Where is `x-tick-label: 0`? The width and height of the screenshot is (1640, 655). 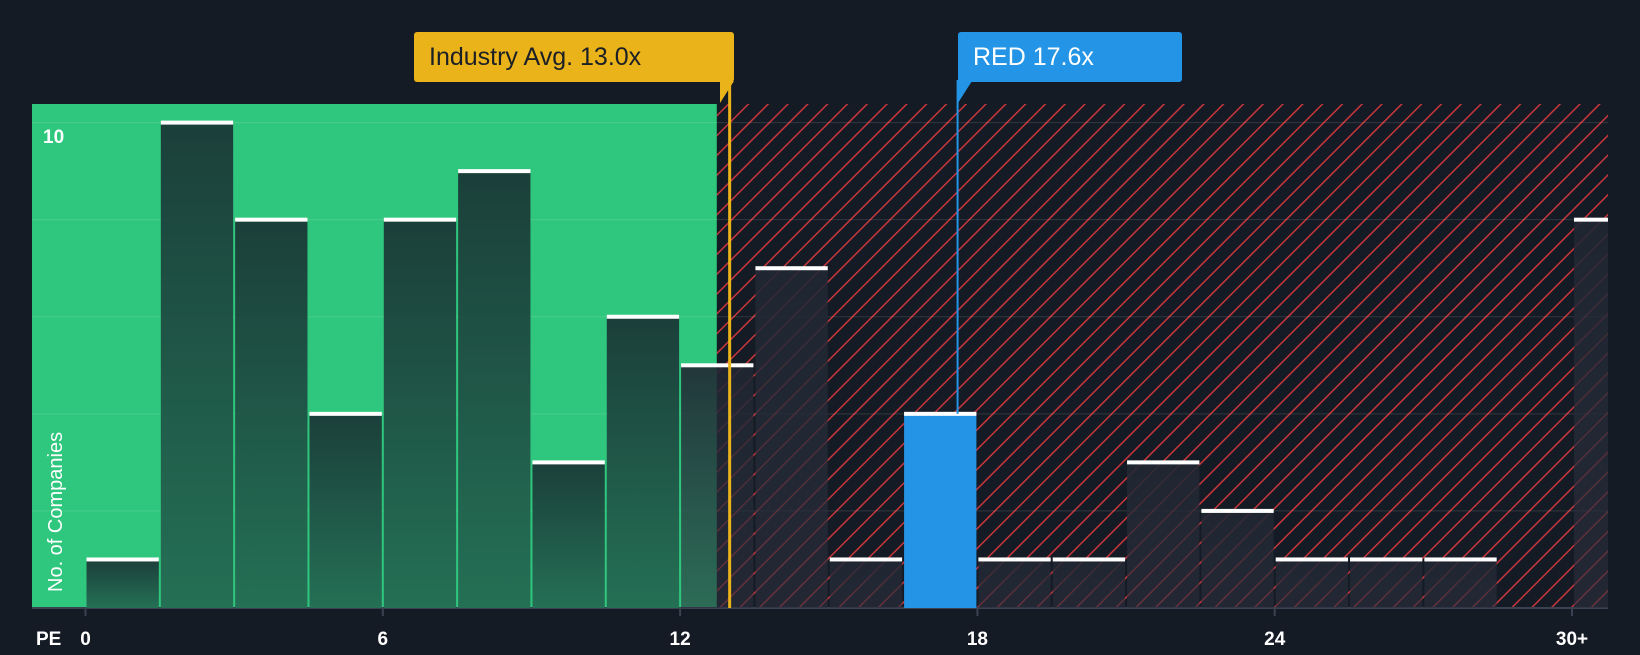 x-tick-label: 0 is located at coordinates (85, 639).